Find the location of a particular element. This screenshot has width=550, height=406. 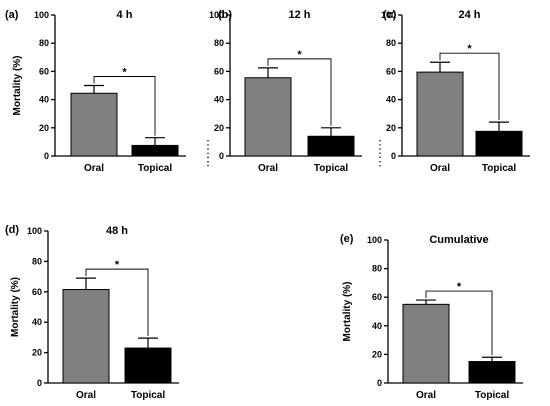

panel-label: (c) is located at coordinates (390, 15).